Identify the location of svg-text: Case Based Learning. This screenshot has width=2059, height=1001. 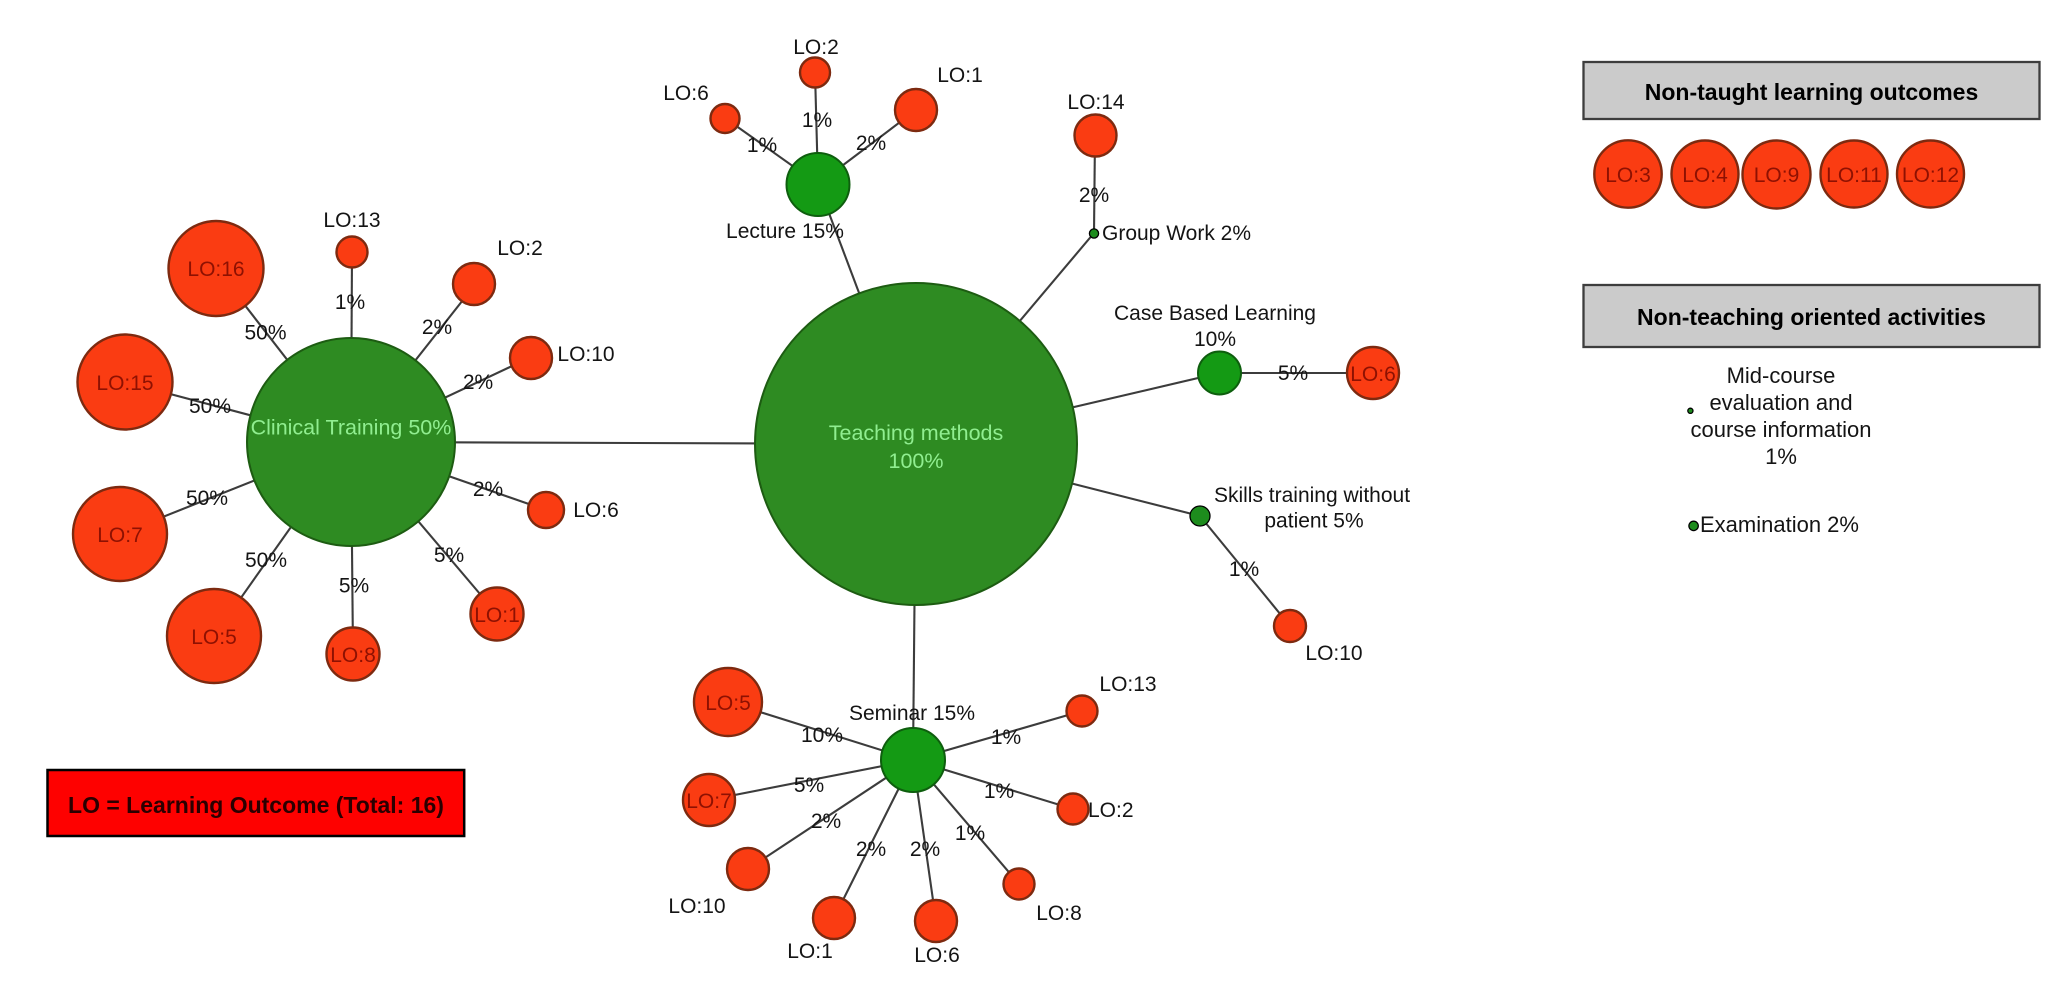
(1215, 313).